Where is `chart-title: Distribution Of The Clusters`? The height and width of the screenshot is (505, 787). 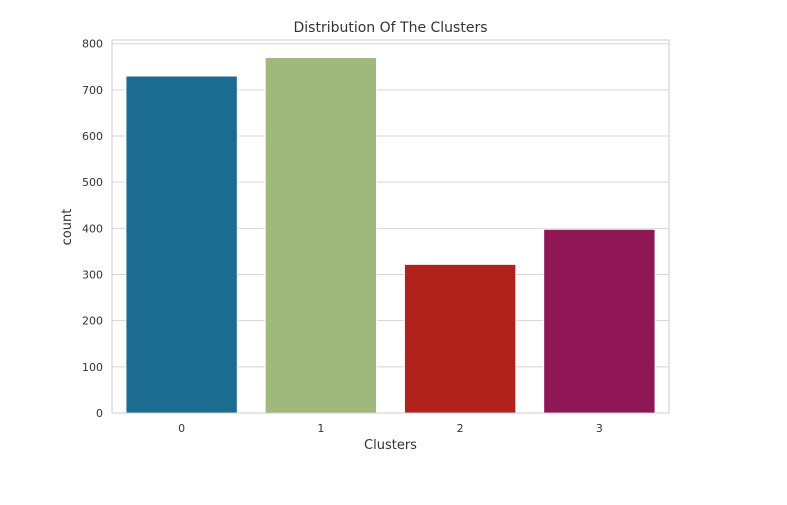 chart-title: Distribution Of The Clusters is located at coordinates (391, 28).